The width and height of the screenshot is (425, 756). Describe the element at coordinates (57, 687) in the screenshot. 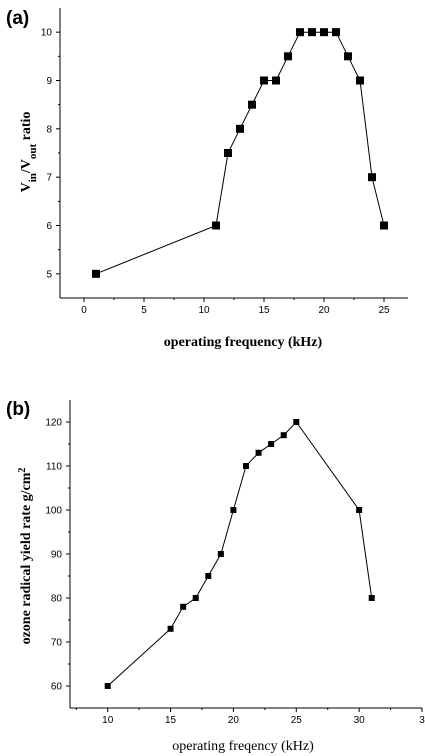

I see `panel-b-y-tick-label: 60` at that location.